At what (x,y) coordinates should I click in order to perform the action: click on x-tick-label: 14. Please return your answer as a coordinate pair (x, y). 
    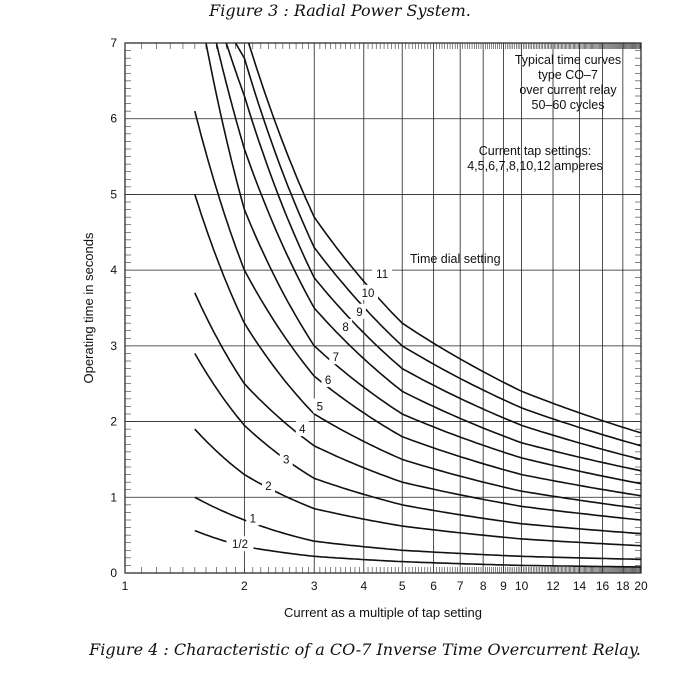
    Looking at the image, I should click on (580, 586).